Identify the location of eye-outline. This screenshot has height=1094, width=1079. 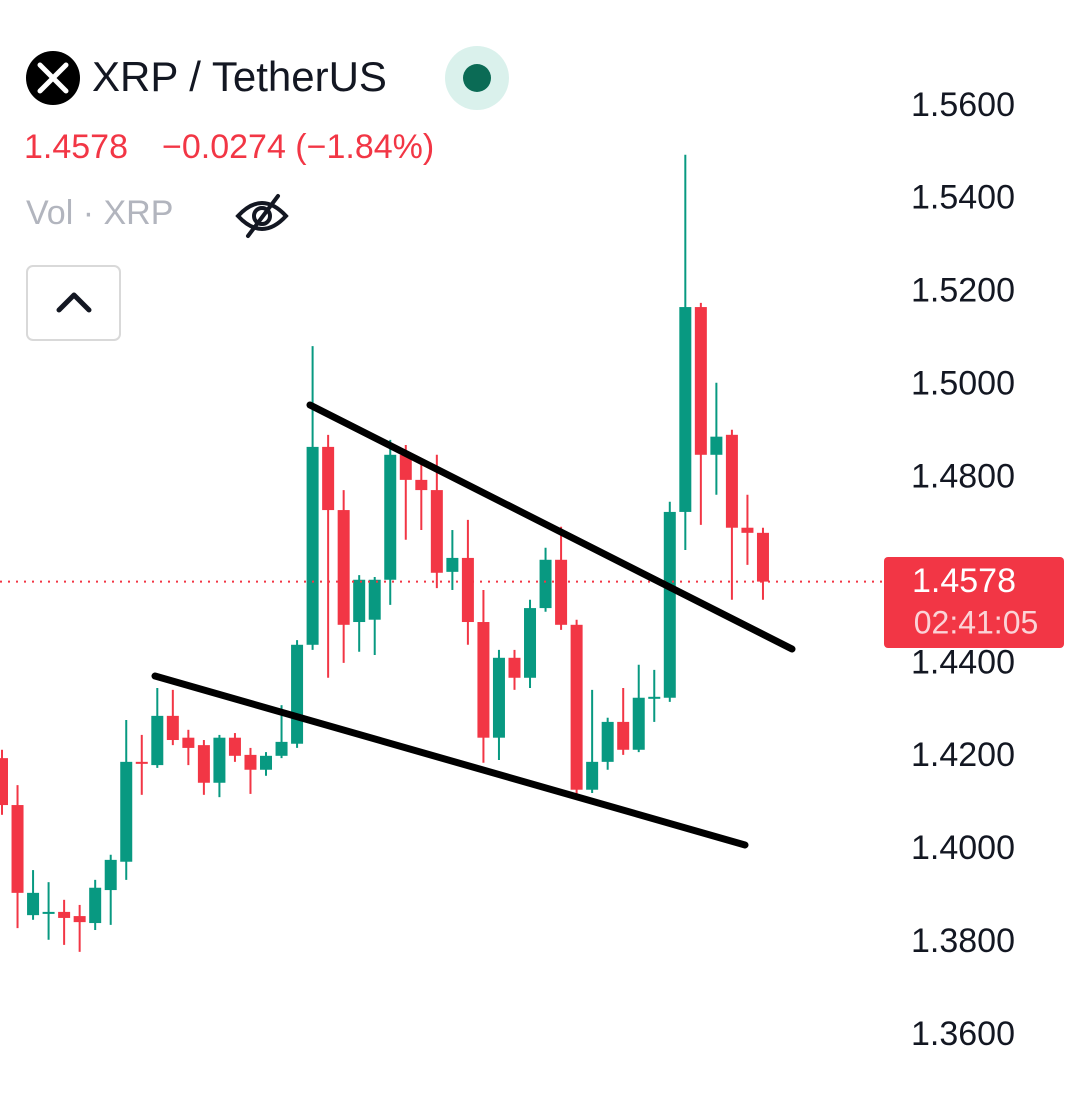
(262, 216).